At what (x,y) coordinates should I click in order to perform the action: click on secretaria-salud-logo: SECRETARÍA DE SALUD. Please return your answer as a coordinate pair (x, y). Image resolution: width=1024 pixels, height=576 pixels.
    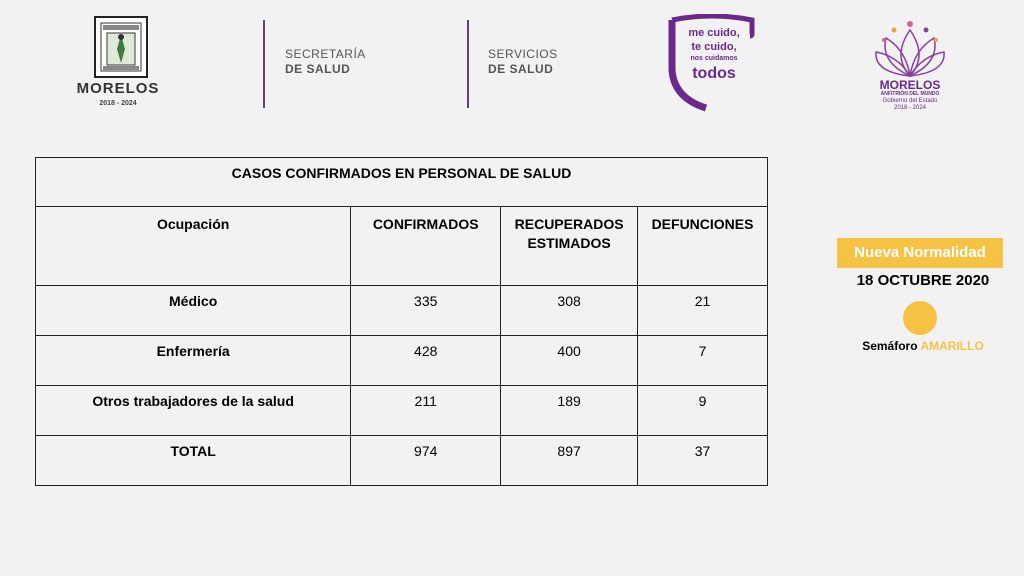
    Looking at the image, I should click on (325, 62).